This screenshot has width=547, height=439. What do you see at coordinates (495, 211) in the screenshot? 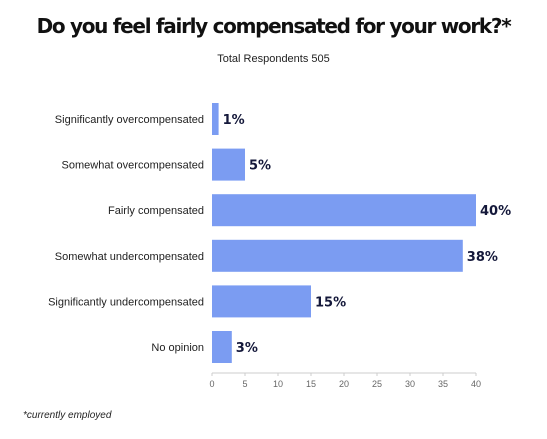
I see `data-label: 40%` at bounding box center [495, 211].